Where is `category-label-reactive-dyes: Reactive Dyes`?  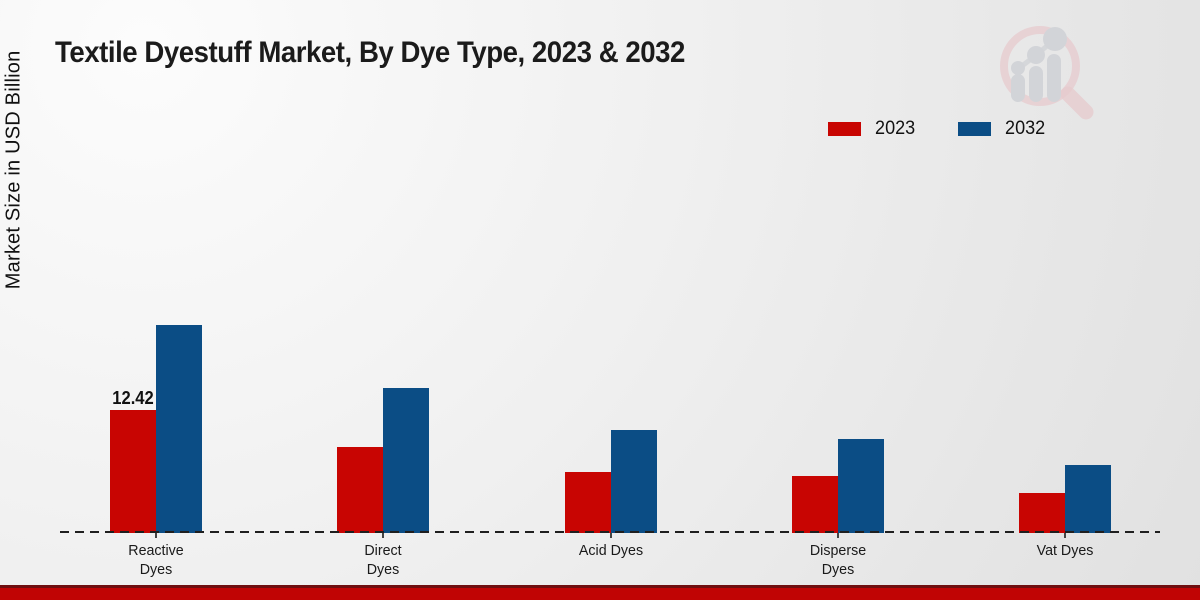 category-label-reactive-dyes: Reactive Dyes is located at coordinates (156, 560).